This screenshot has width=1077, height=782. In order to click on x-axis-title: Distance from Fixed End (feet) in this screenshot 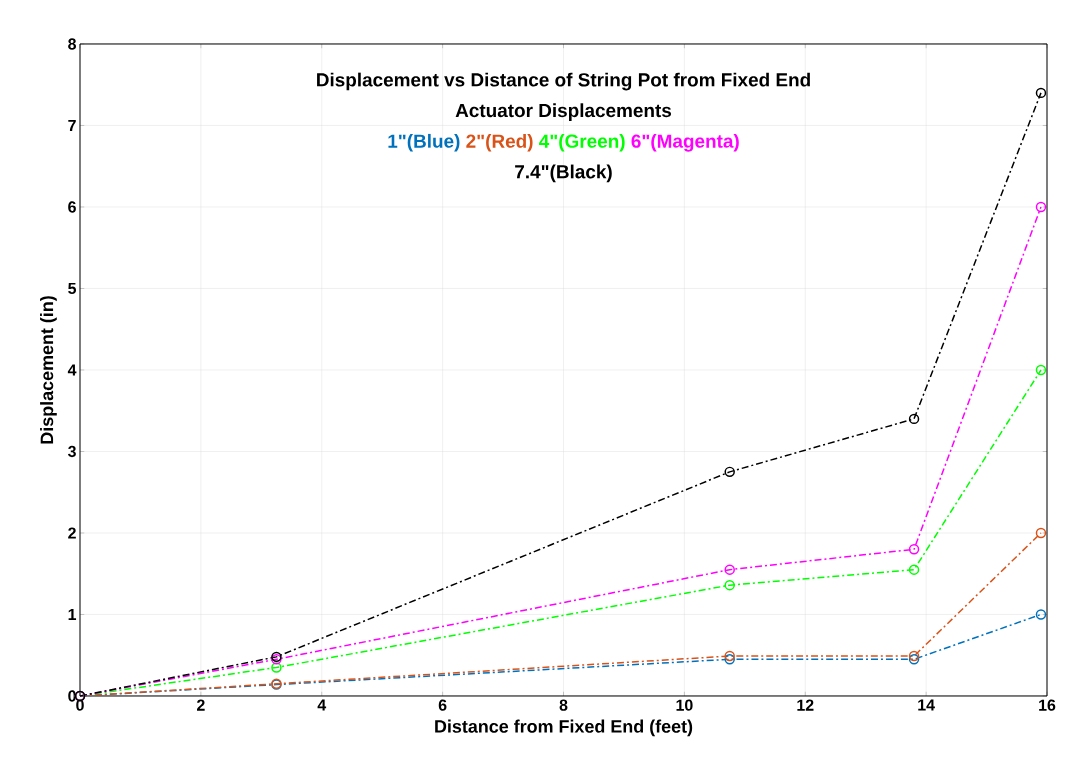, I will do `click(564, 728)`.